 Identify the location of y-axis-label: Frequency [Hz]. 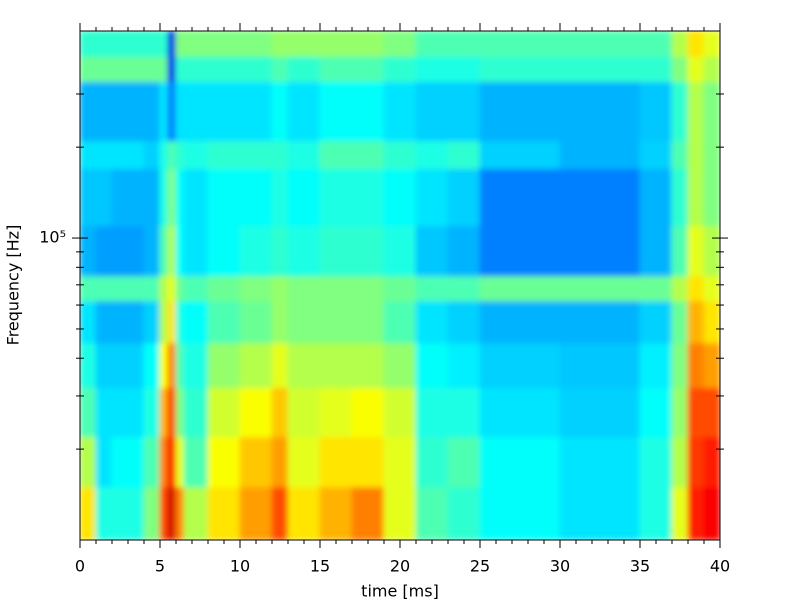
(13, 285).